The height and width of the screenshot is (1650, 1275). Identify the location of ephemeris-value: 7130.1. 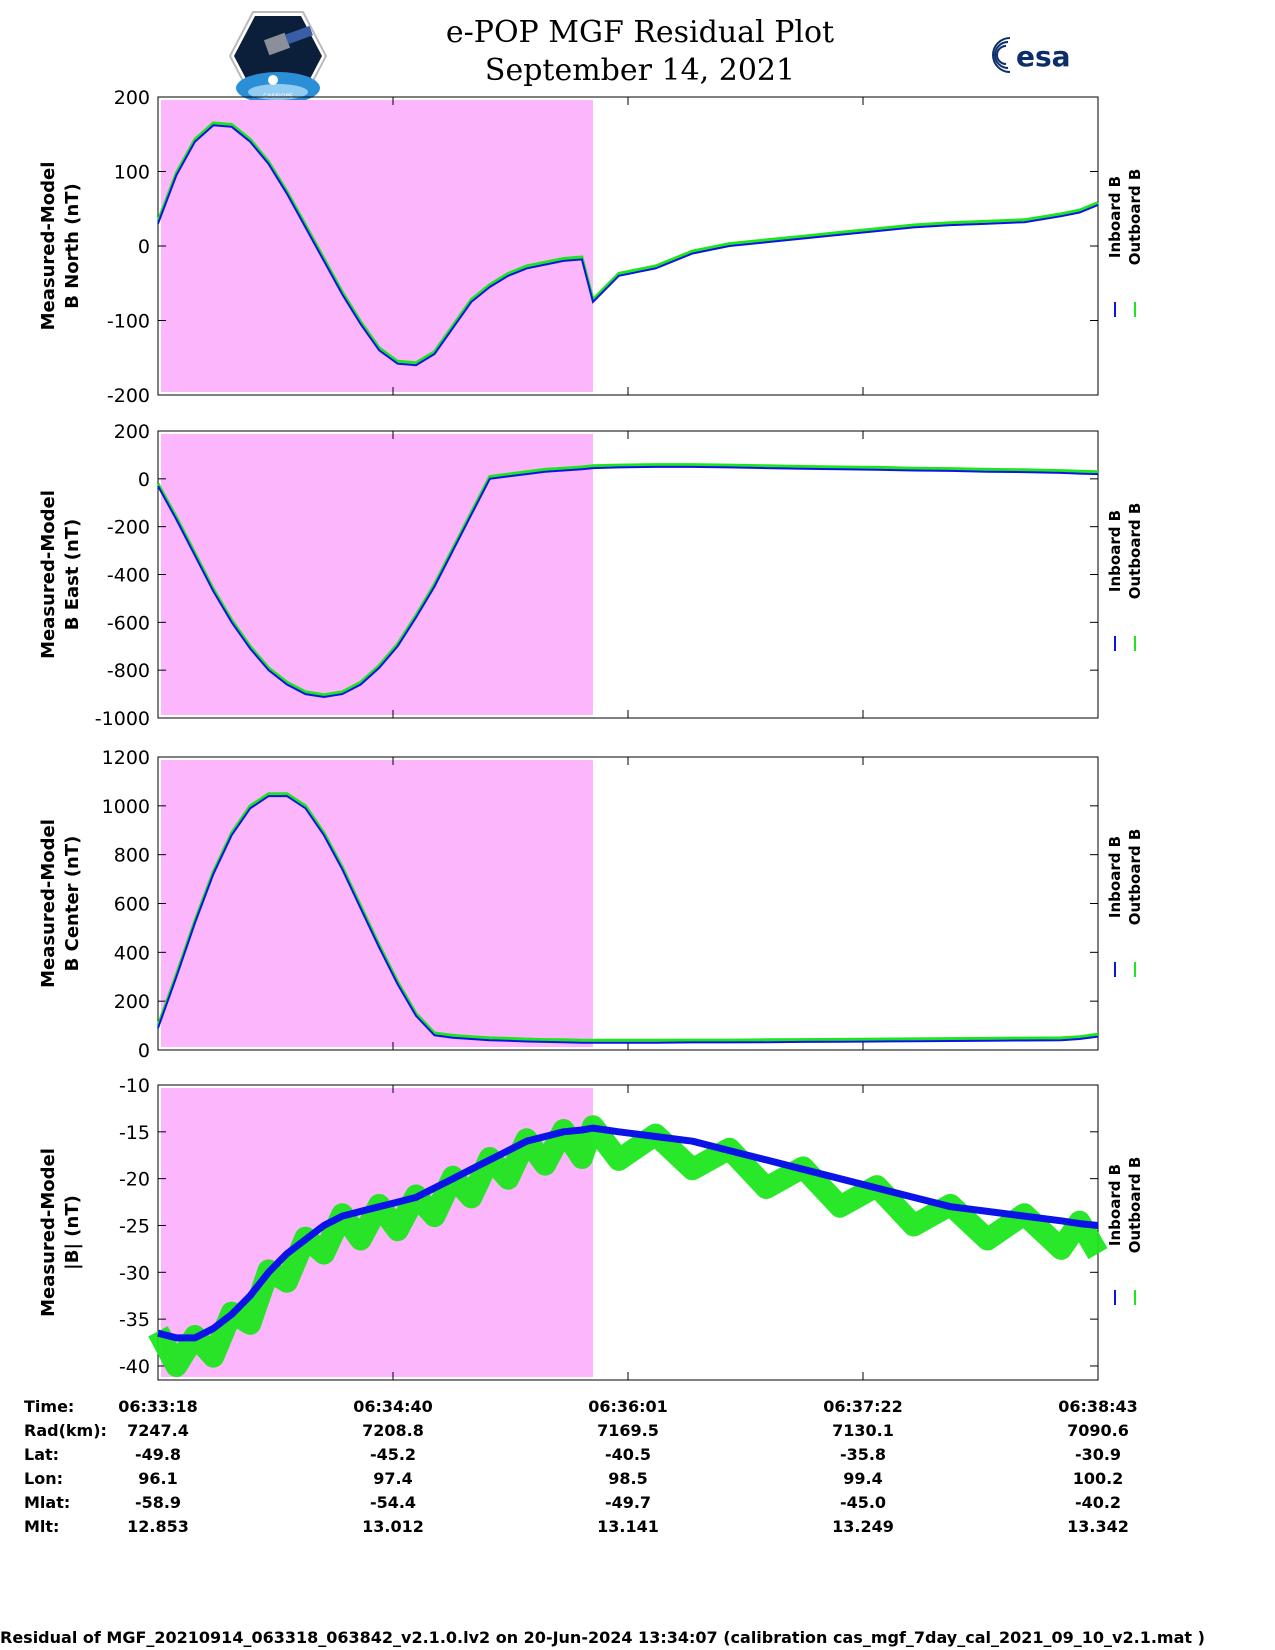
(863, 1430).